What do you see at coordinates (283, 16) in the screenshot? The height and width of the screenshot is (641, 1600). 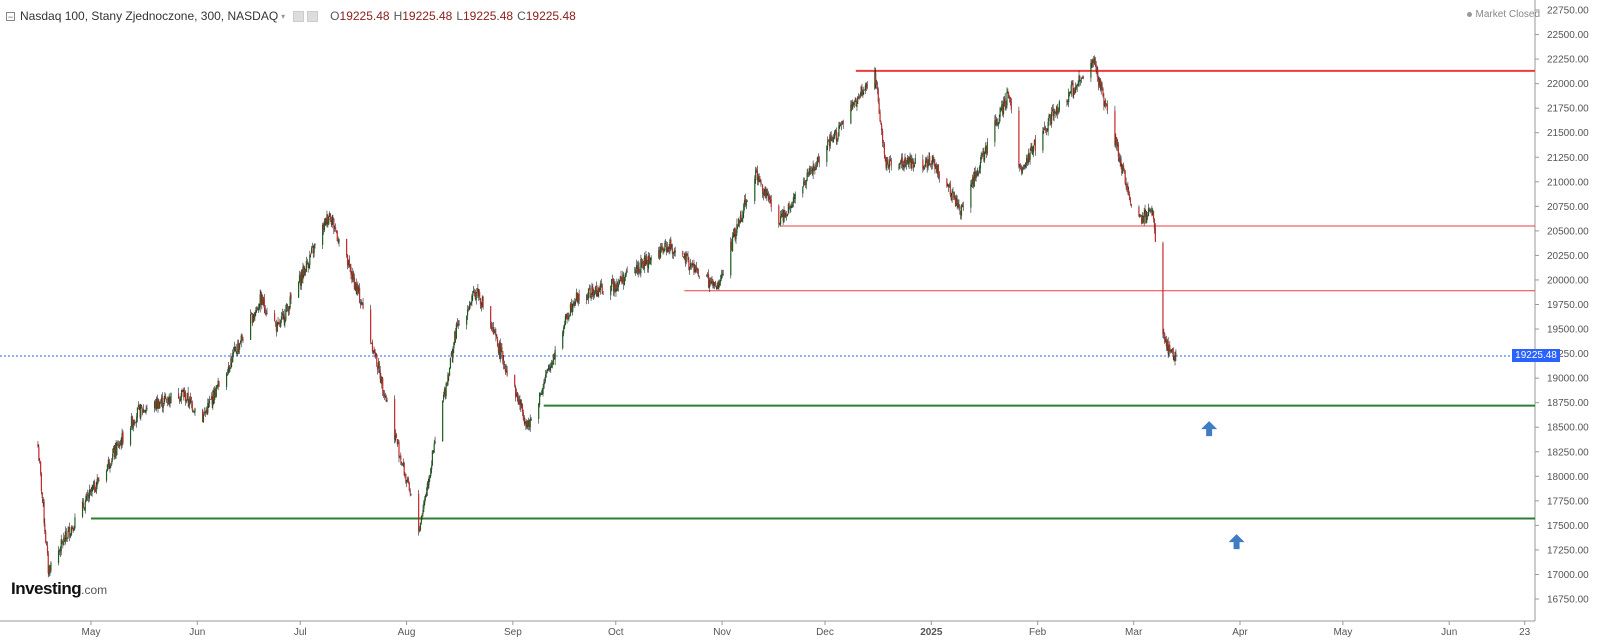 I see `chevron-down-icon: ▾` at bounding box center [283, 16].